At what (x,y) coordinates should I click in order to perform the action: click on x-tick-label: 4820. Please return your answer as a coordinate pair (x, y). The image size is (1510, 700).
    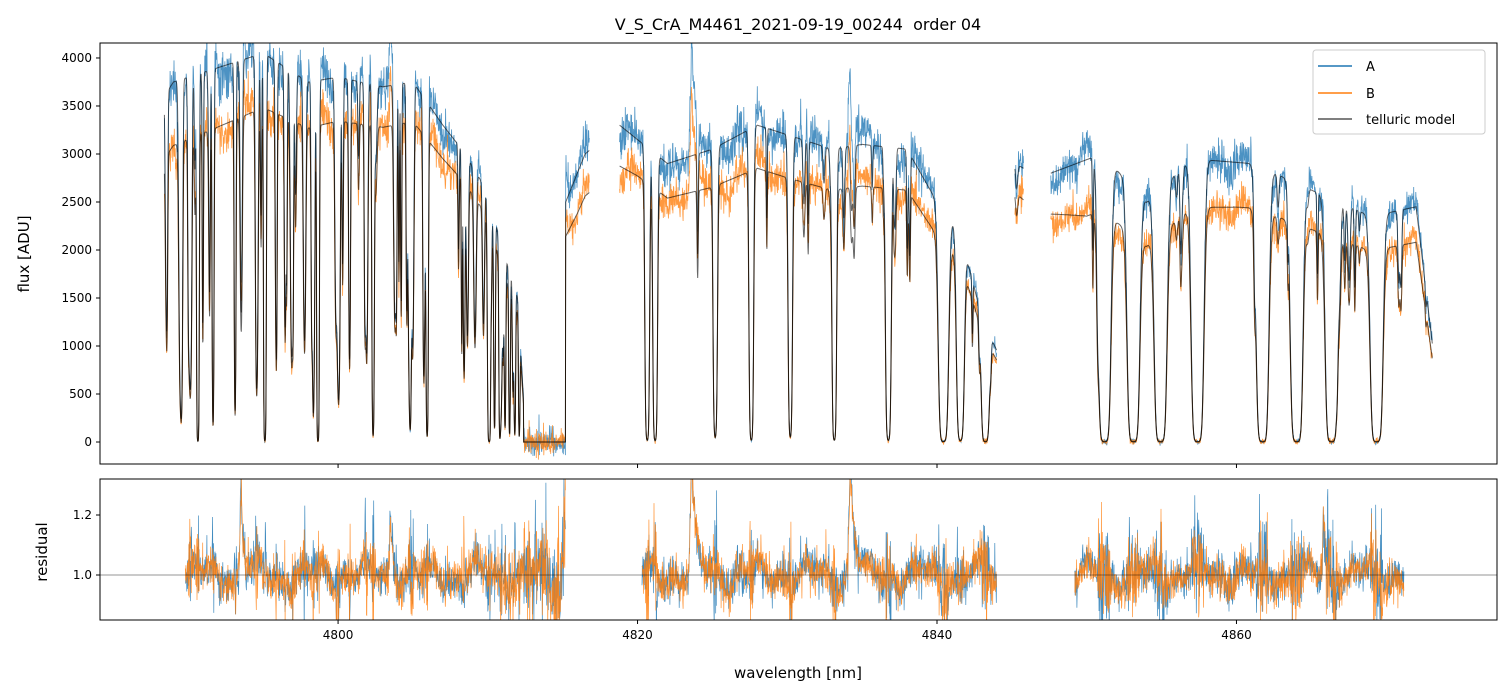
    Looking at the image, I should click on (637, 635).